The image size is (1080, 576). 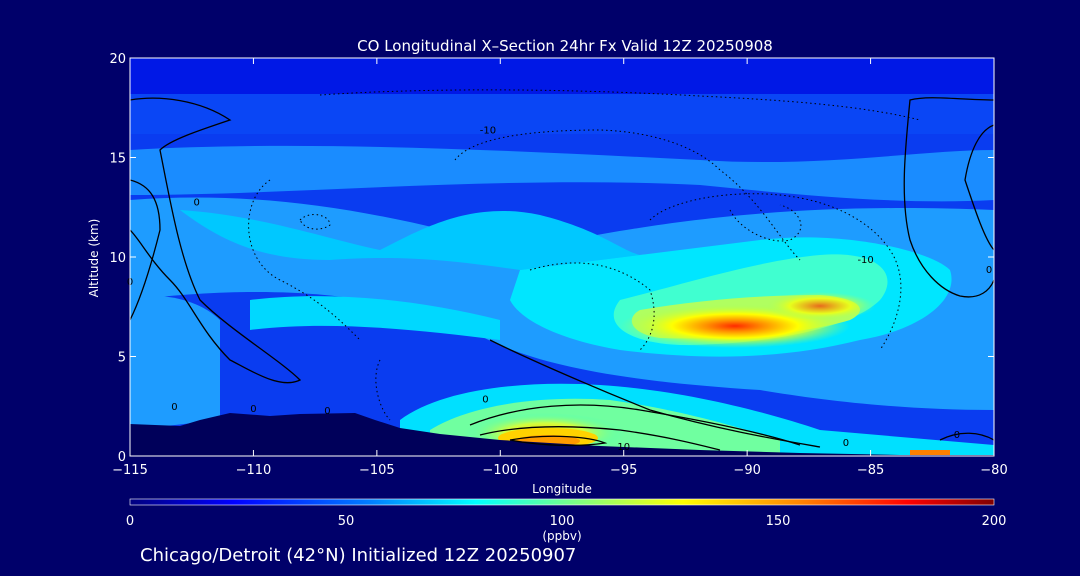 What do you see at coordinates (623, 470) in the screenshot?
I see `x-tick-label: −95` at bounding box center [623, 470].